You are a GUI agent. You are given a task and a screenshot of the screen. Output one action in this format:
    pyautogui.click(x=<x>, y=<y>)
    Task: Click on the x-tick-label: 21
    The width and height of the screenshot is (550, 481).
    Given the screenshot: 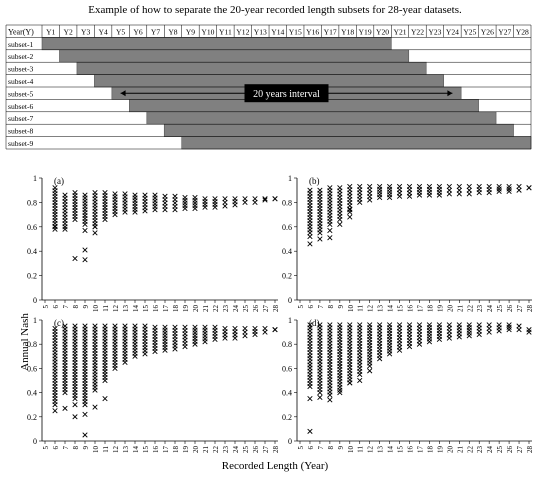 What is the action you would take?
    pyautogui.click(x=206, y=450)
    